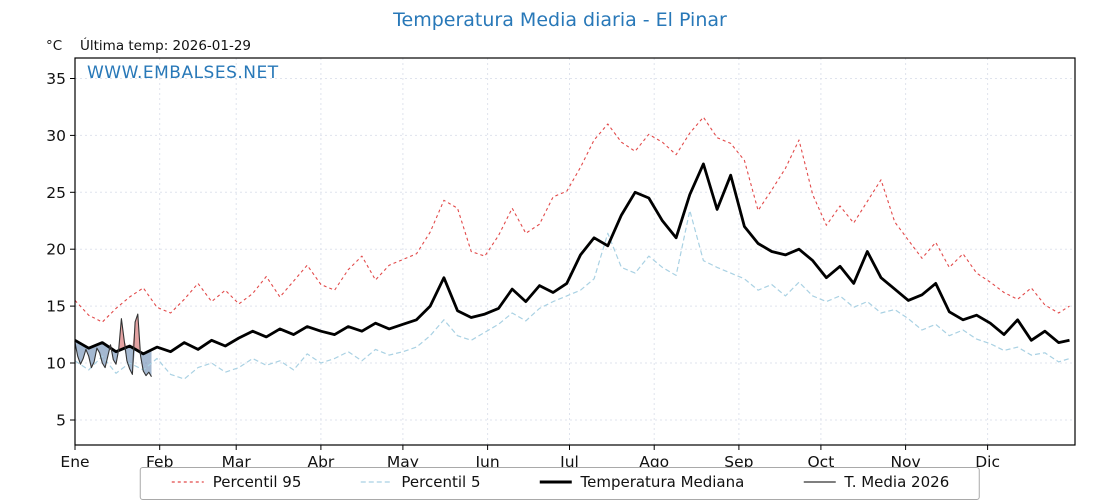 The height and width of the screenshot is (500, 1120). What do you see at coordinates (654, 462) in the screenshot?
I see `x-tick-label: Ago` at bounding box center [654, 462].